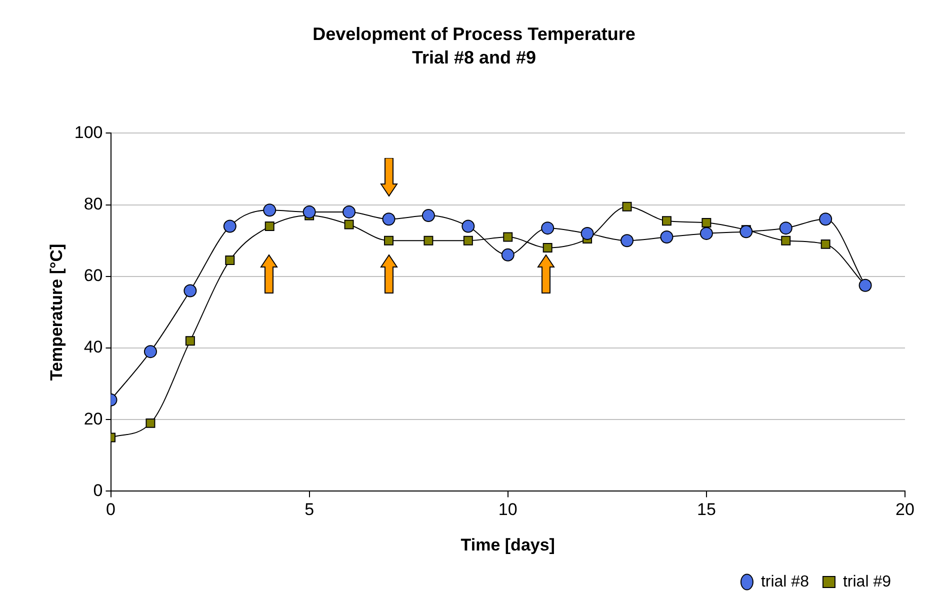 The image size is (935, 614). I want to click on legend-label: trial #9, so click(867, 581).